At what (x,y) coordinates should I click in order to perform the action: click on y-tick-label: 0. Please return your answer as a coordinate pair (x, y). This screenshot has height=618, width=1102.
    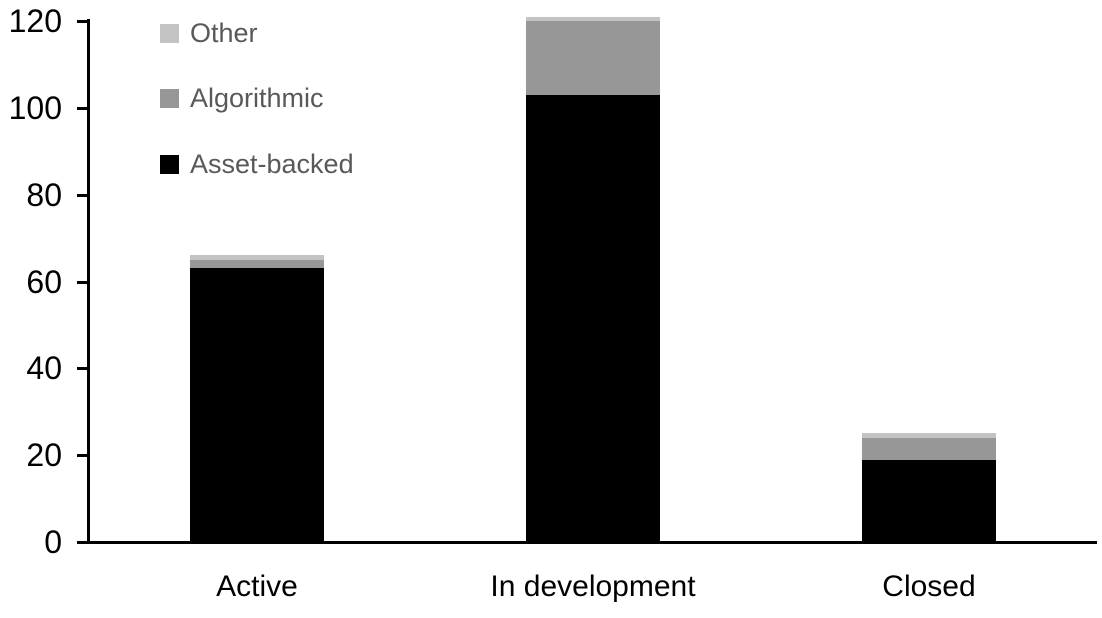
    Looking at the image, I should click on (53, 542).